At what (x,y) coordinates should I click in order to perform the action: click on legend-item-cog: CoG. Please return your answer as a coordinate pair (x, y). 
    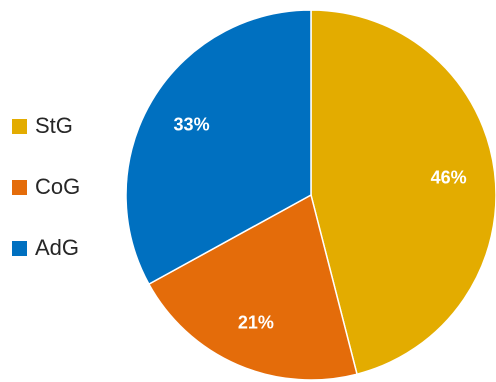
    Looking at the image, I should click on (62, 187).